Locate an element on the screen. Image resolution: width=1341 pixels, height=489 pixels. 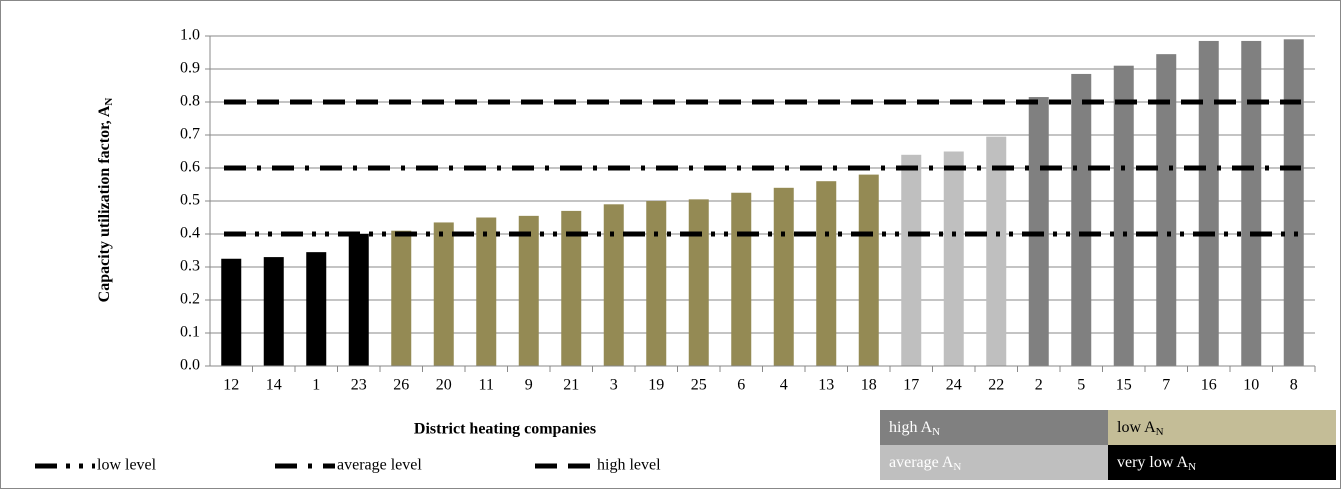
y-axis-label-sub: N is located at coordinates (109, 102).